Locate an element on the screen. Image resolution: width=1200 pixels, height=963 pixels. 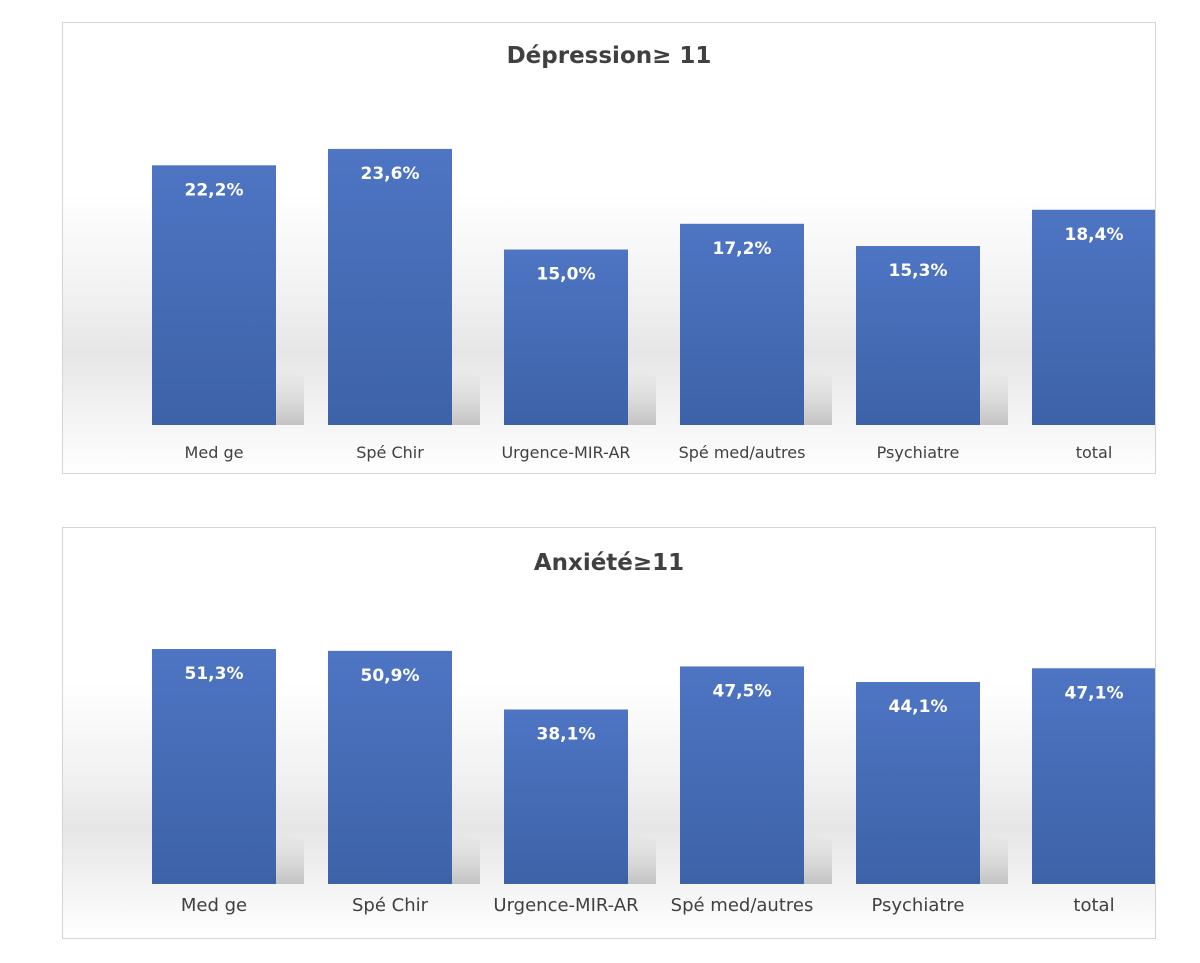
data-label: 18,4% is located at coordinates (1094, 235).